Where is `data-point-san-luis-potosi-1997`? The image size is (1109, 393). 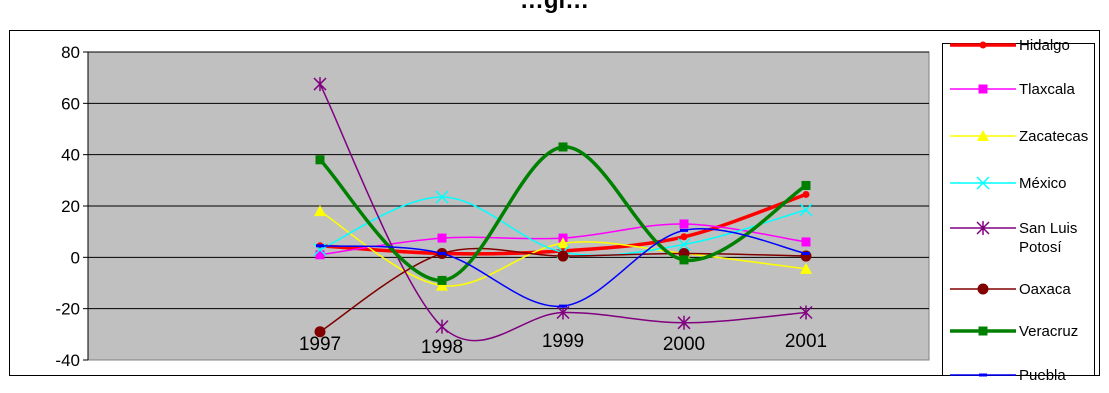
data-point-san-luis-potosi-1997 is located at coordinates (320, 84).